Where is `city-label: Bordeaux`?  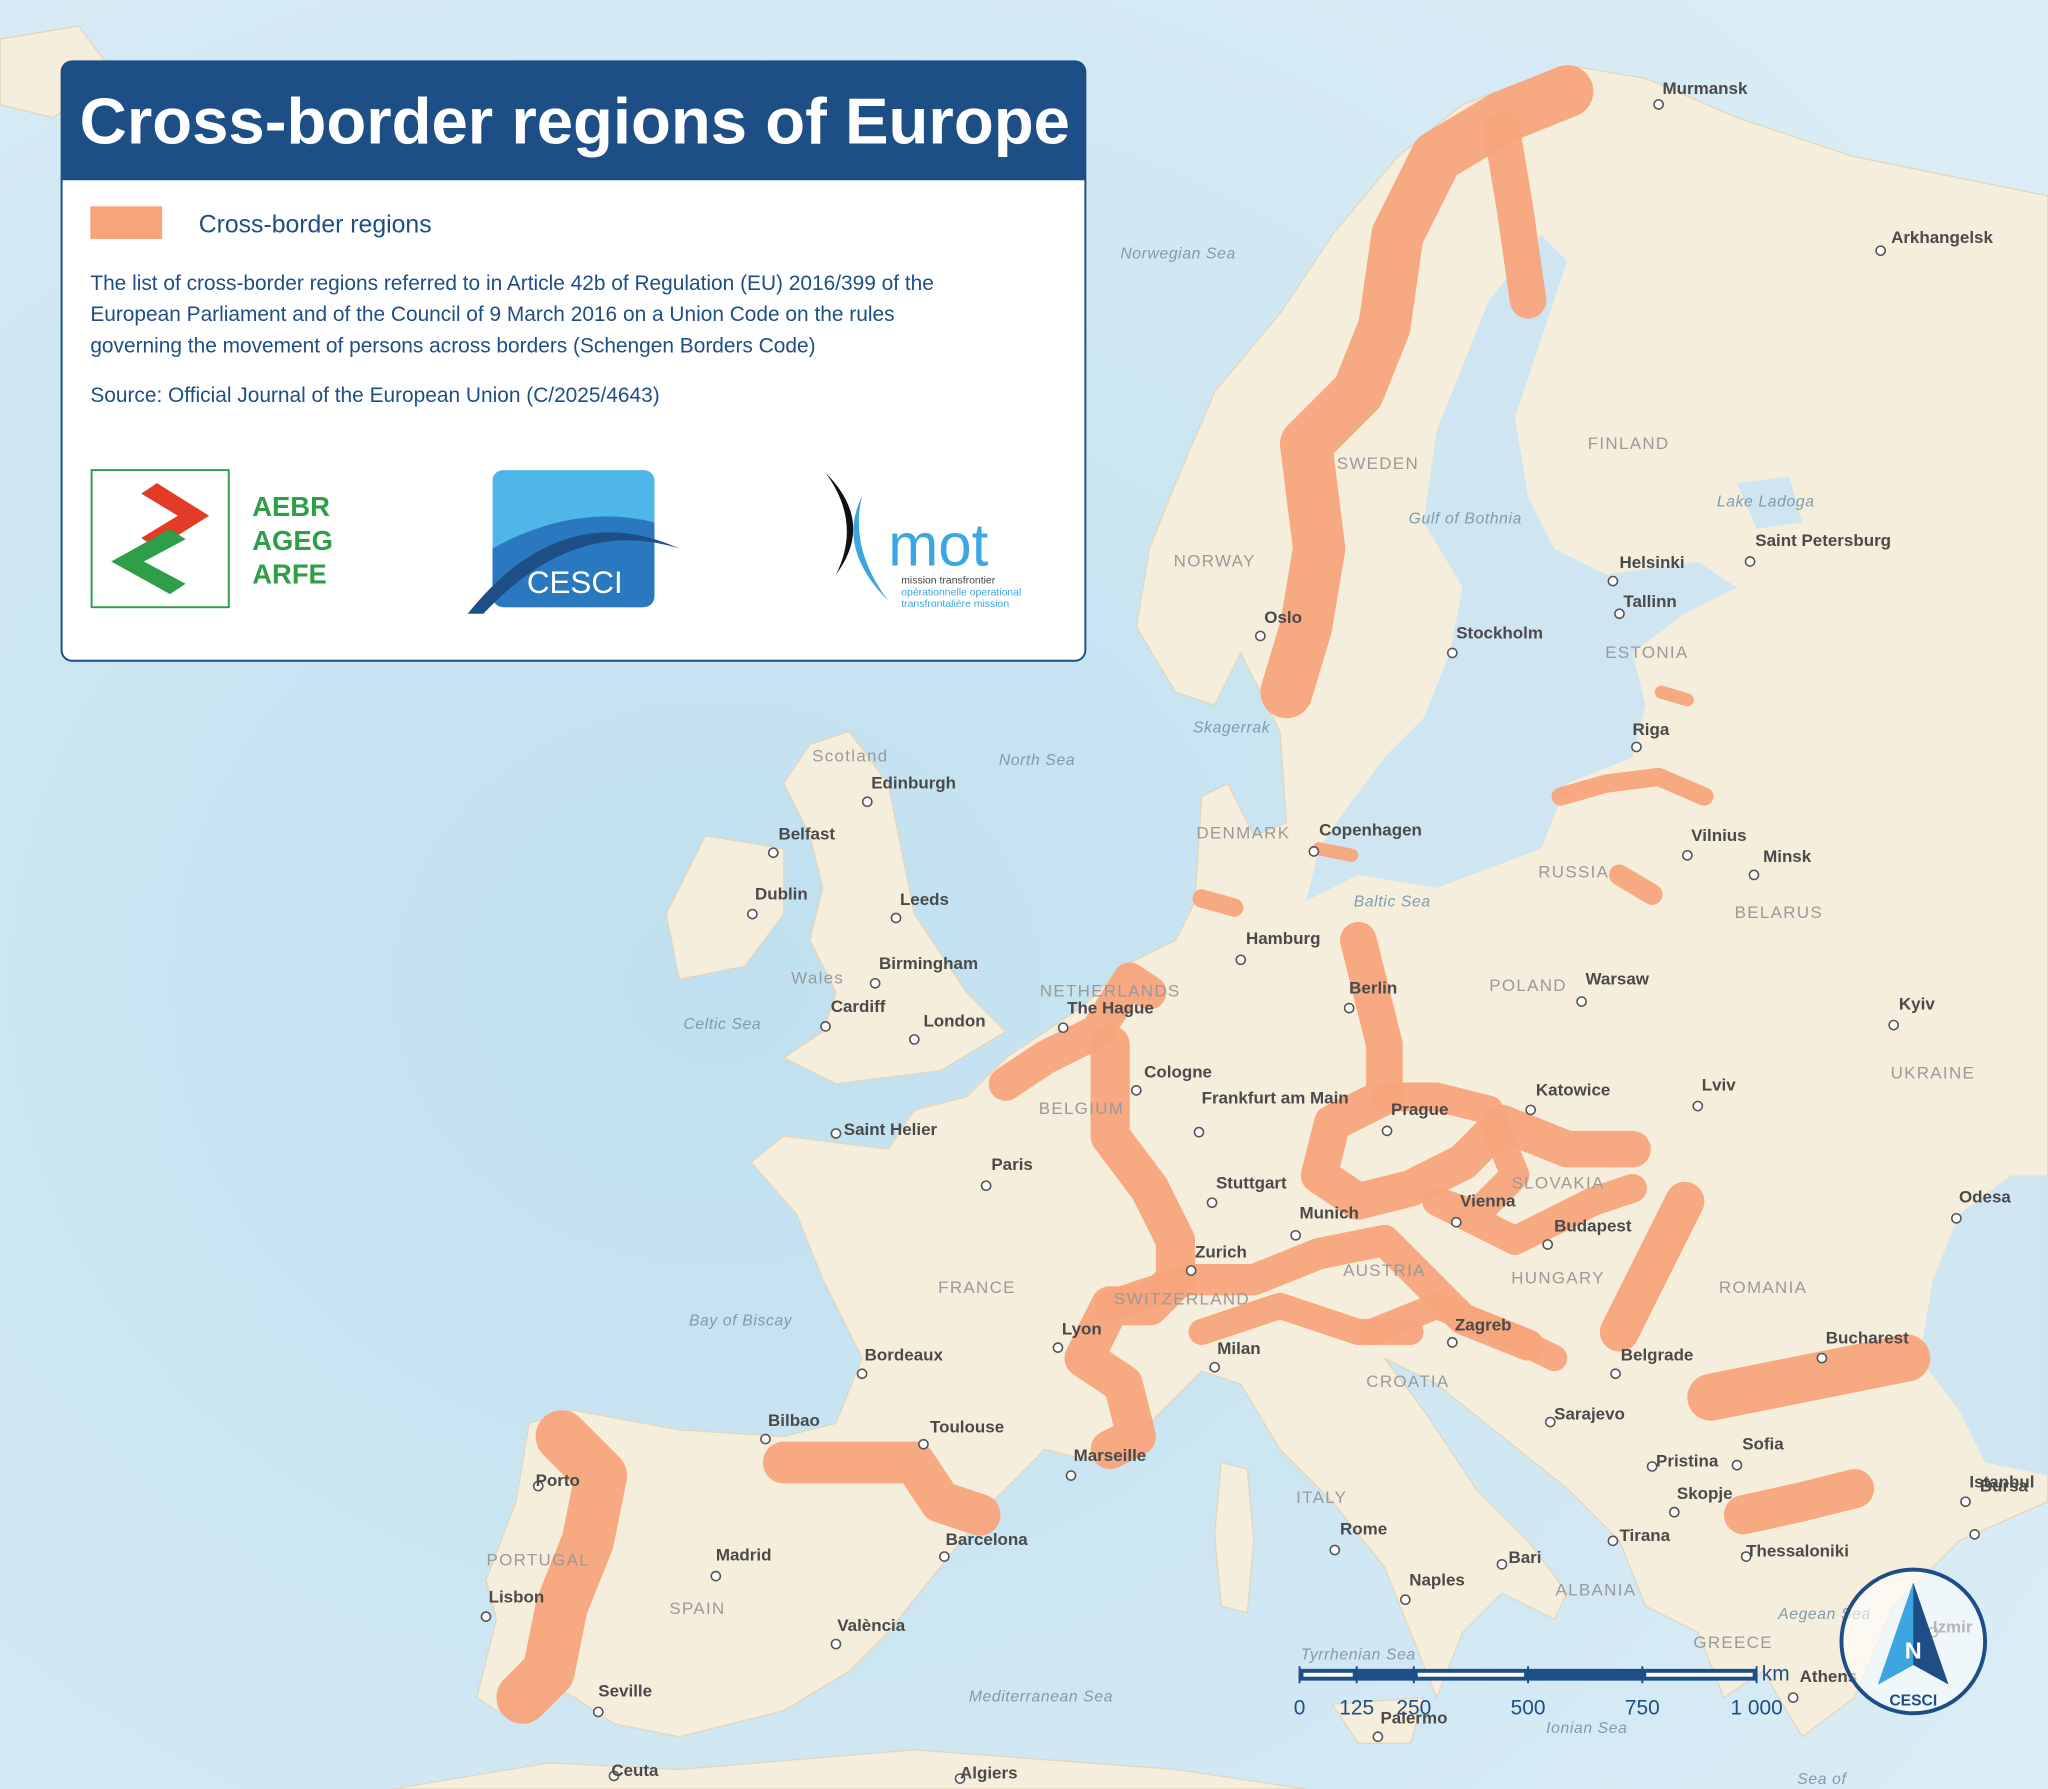
city-label: Bordeaux is located at coordinates (904, 1355).